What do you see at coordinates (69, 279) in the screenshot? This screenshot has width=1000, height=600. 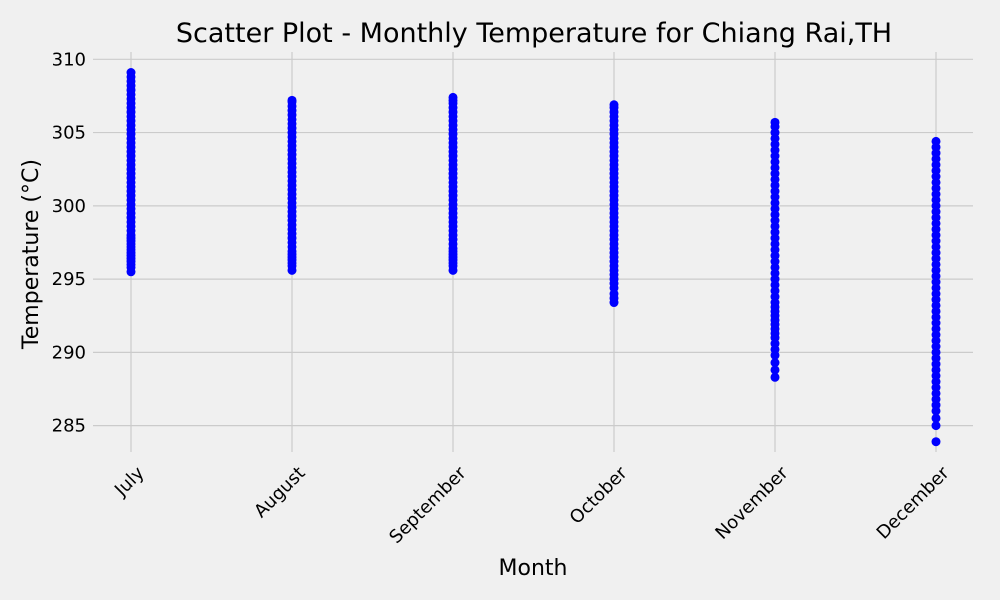 I see `y-tick-label: 295` at bounding box center [69, 279].